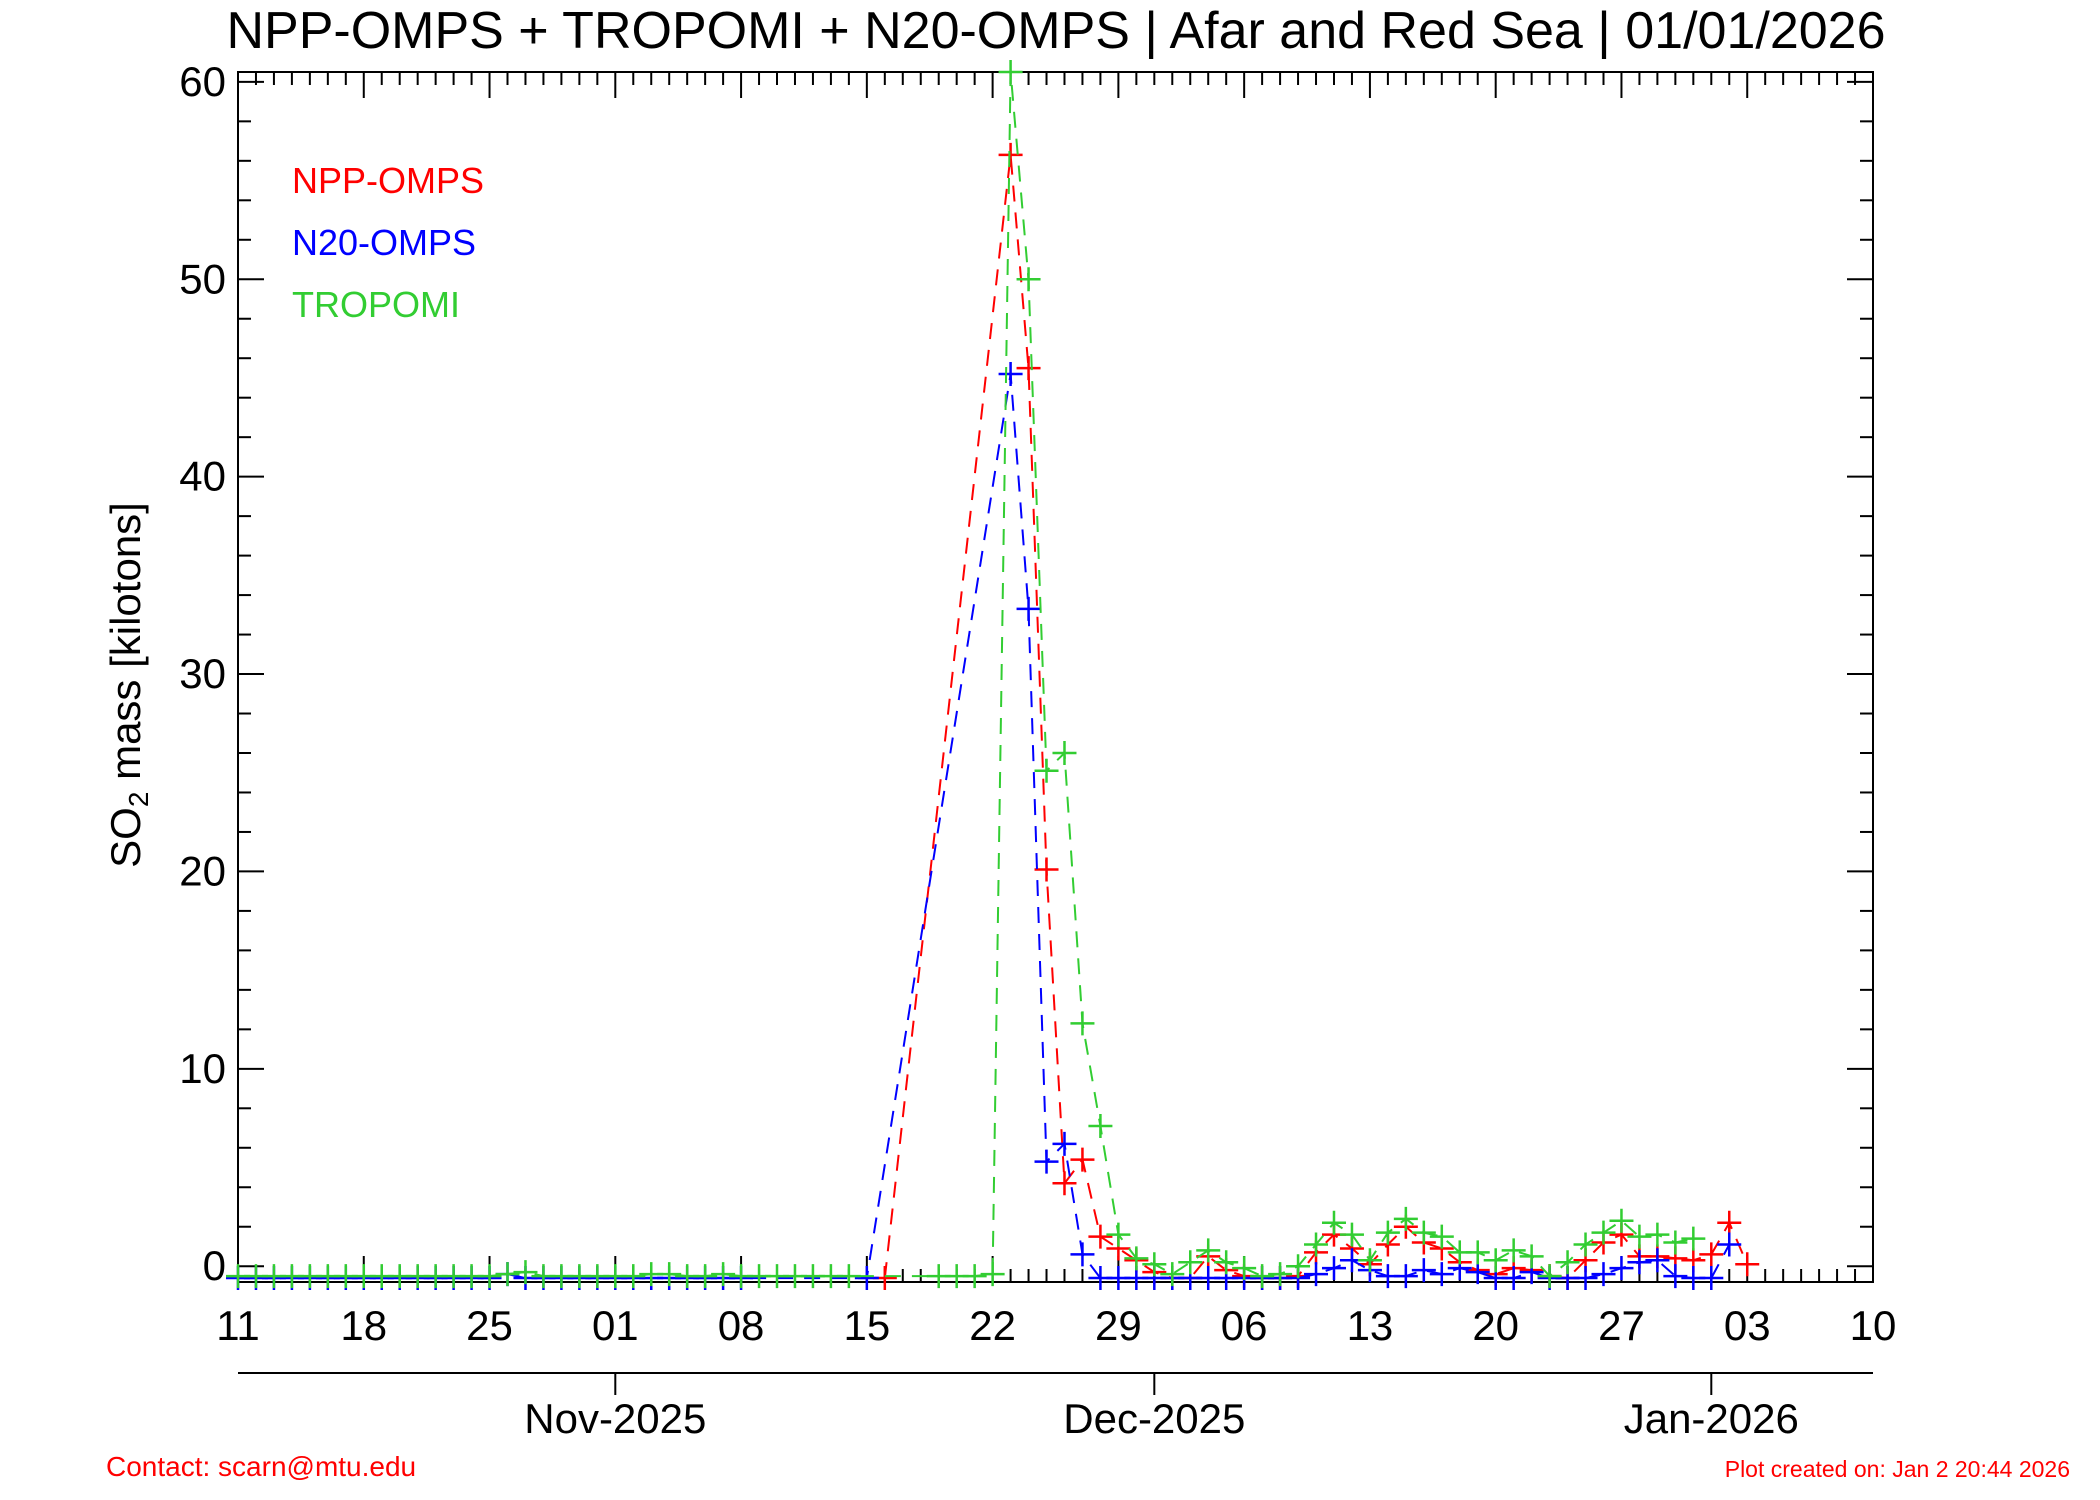  I want to click on x-tick-label: 27, so click(1621, 1325).